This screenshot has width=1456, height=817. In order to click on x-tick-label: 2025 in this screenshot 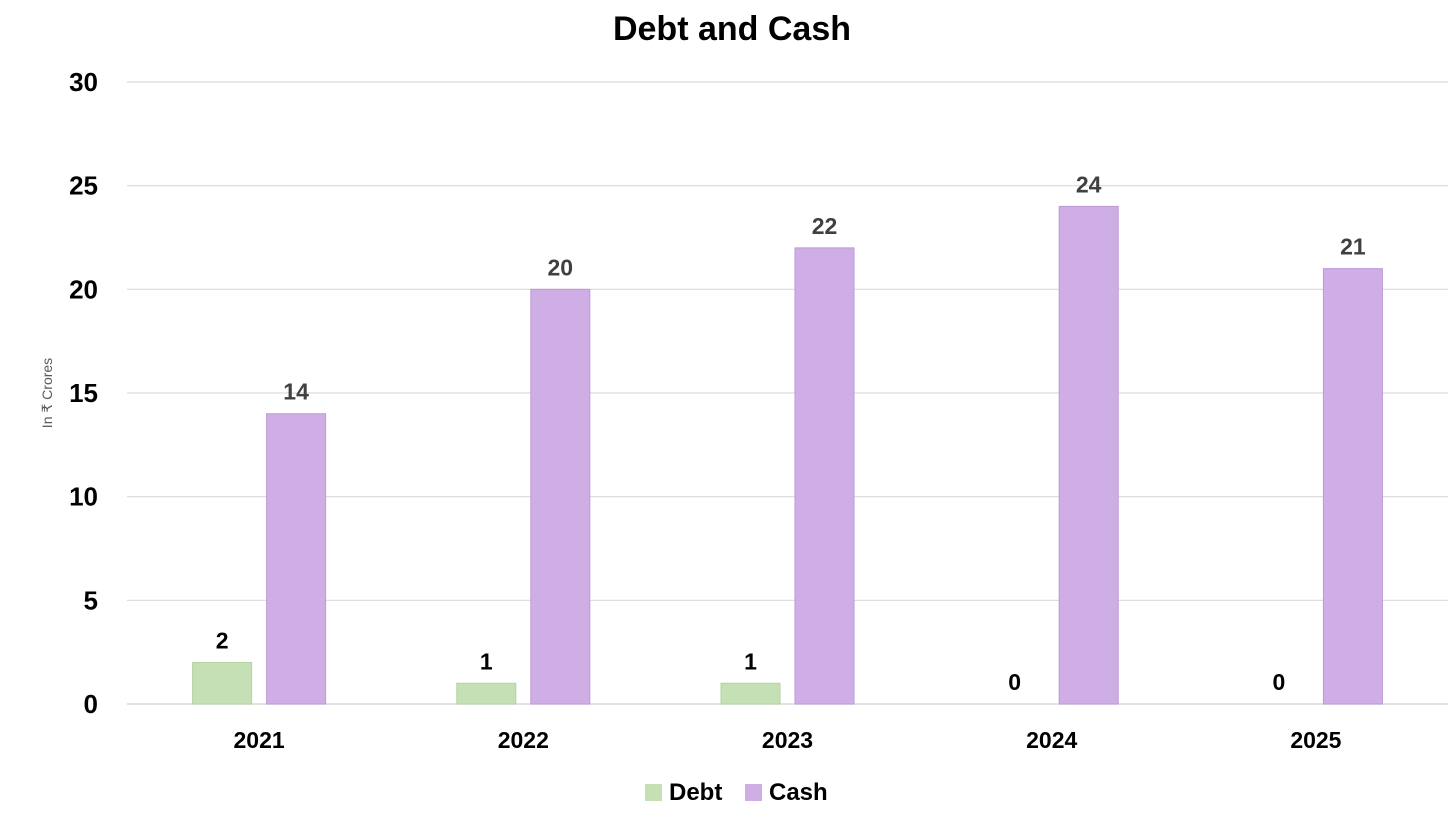, I will do `click(1315, 740)`.